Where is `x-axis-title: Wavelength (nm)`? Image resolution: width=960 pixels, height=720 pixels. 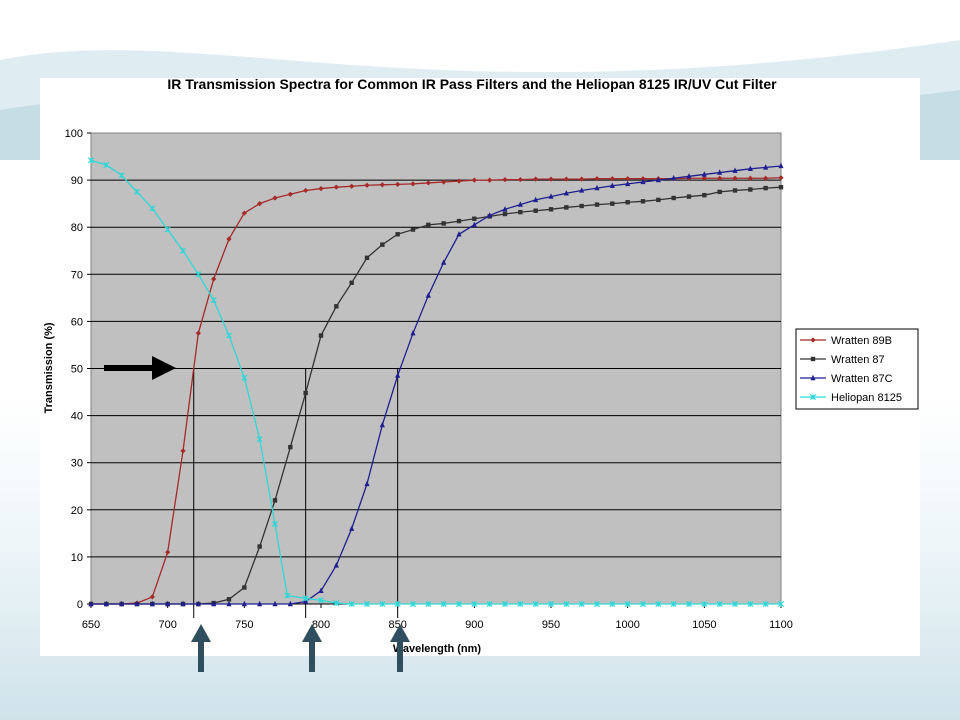
x-axis-title: Wavelength (nm) is located at coordinates (437, 649).